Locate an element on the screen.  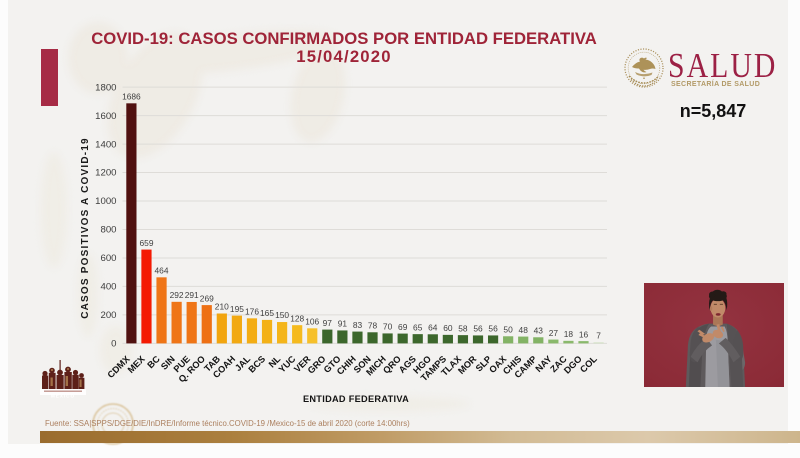
svg-text: 150 is located at coordinates (282, 315).